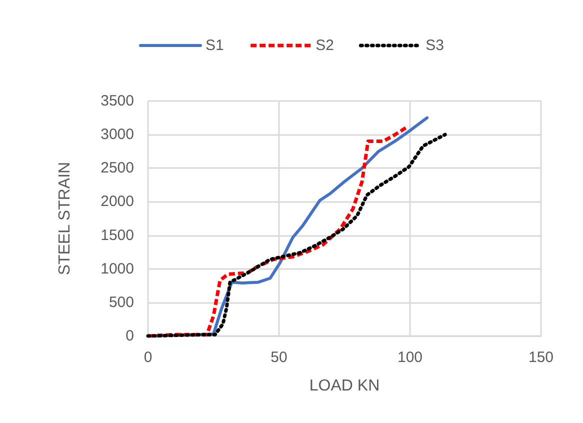 The image size is (583, 423). I want to click on legend-label: S1, so click(214, 45).